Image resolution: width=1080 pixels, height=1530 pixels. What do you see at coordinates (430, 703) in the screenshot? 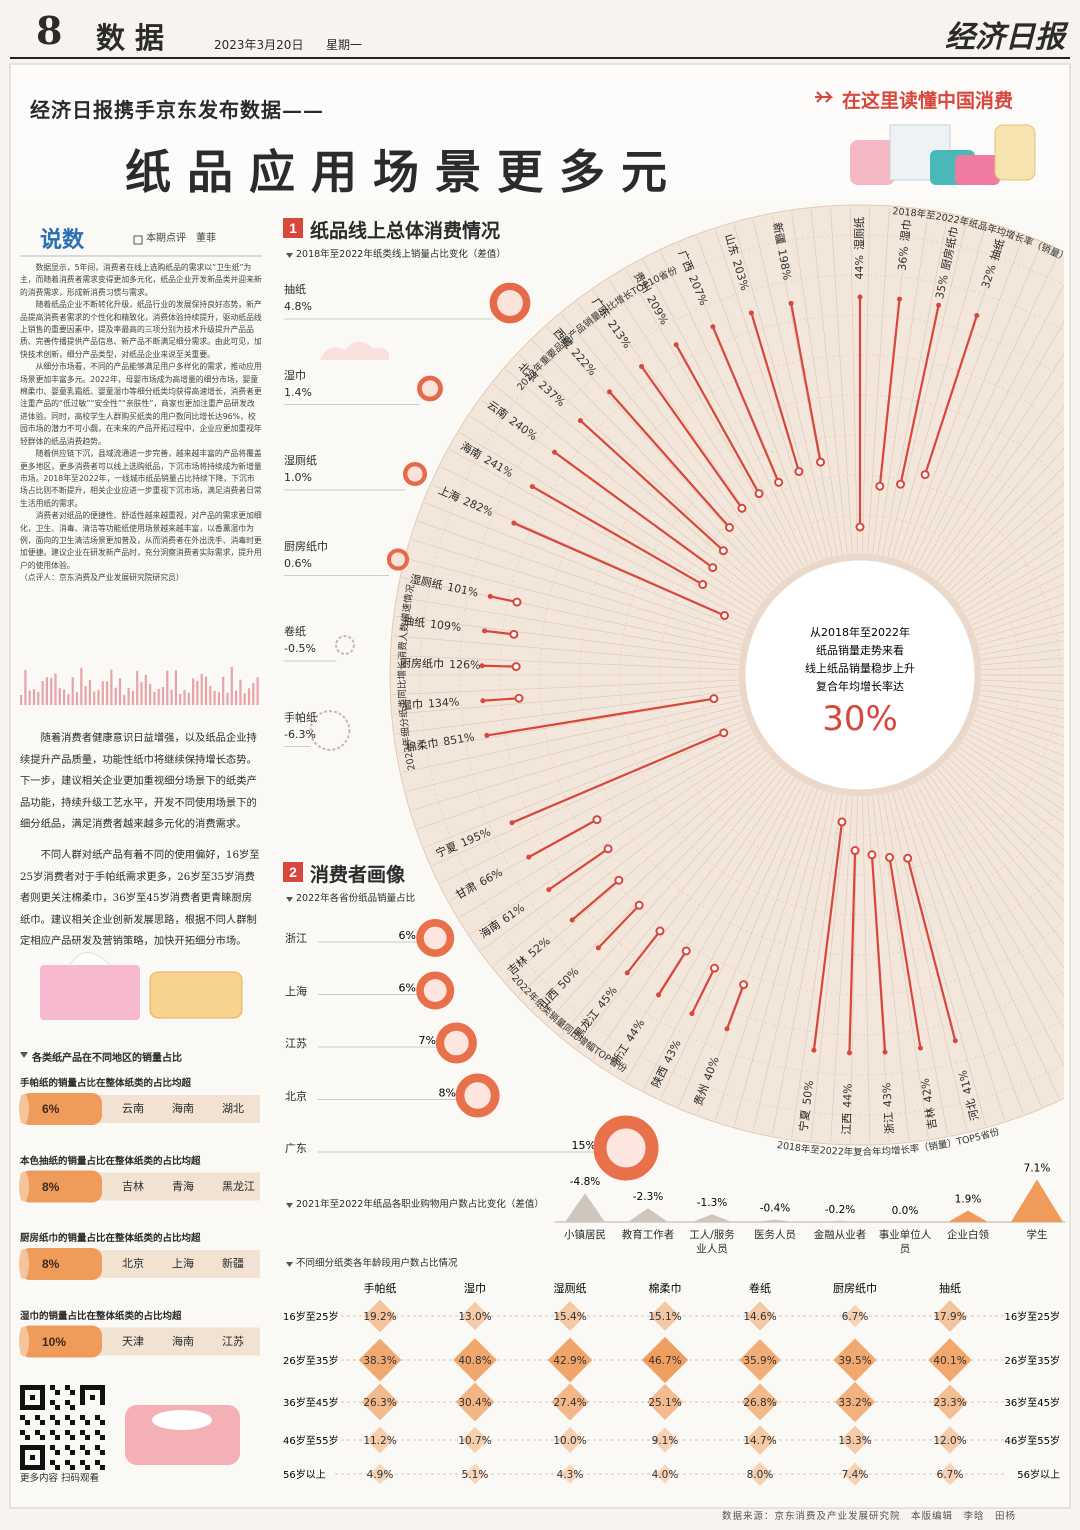
I see `radial-label: 湿巾 134%` at bounding box center [430, 703].